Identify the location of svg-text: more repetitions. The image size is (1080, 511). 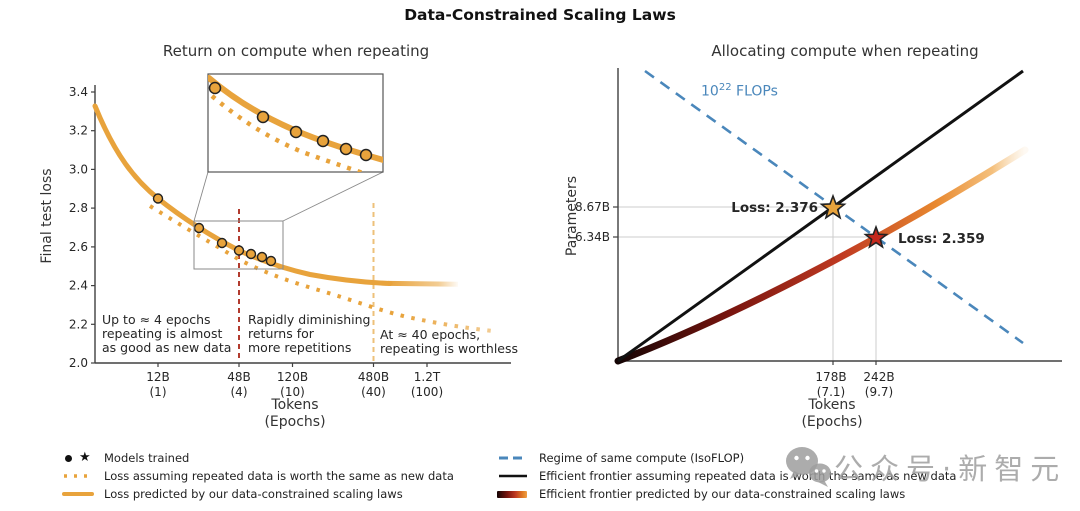
(299, 347).